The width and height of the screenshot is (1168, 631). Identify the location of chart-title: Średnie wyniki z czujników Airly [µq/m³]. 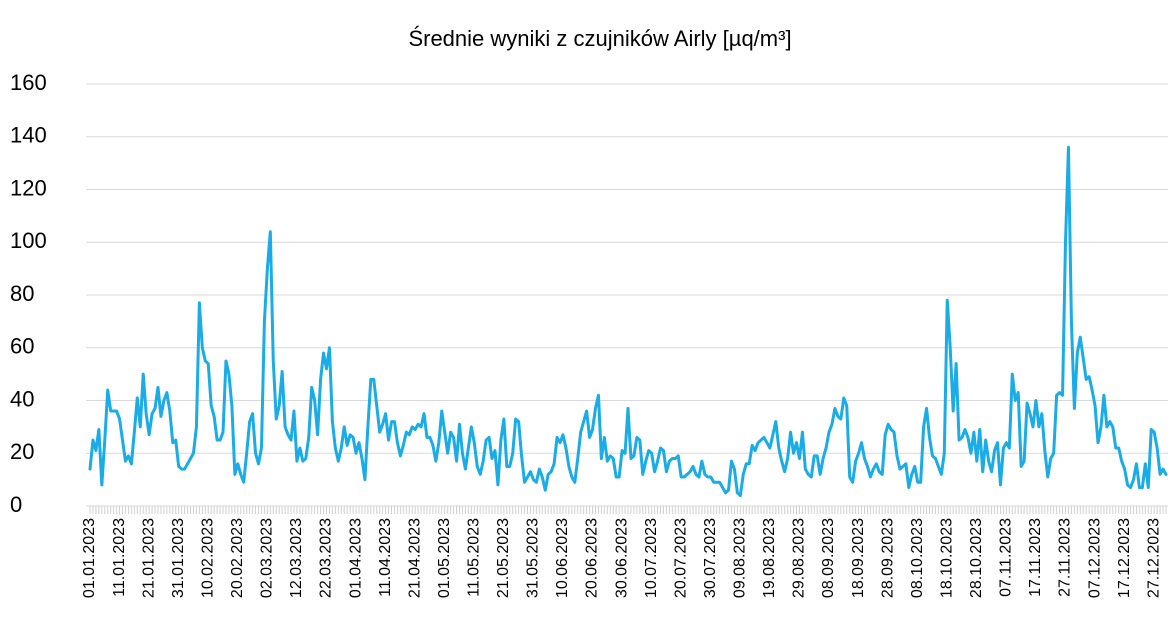
(599, 38).